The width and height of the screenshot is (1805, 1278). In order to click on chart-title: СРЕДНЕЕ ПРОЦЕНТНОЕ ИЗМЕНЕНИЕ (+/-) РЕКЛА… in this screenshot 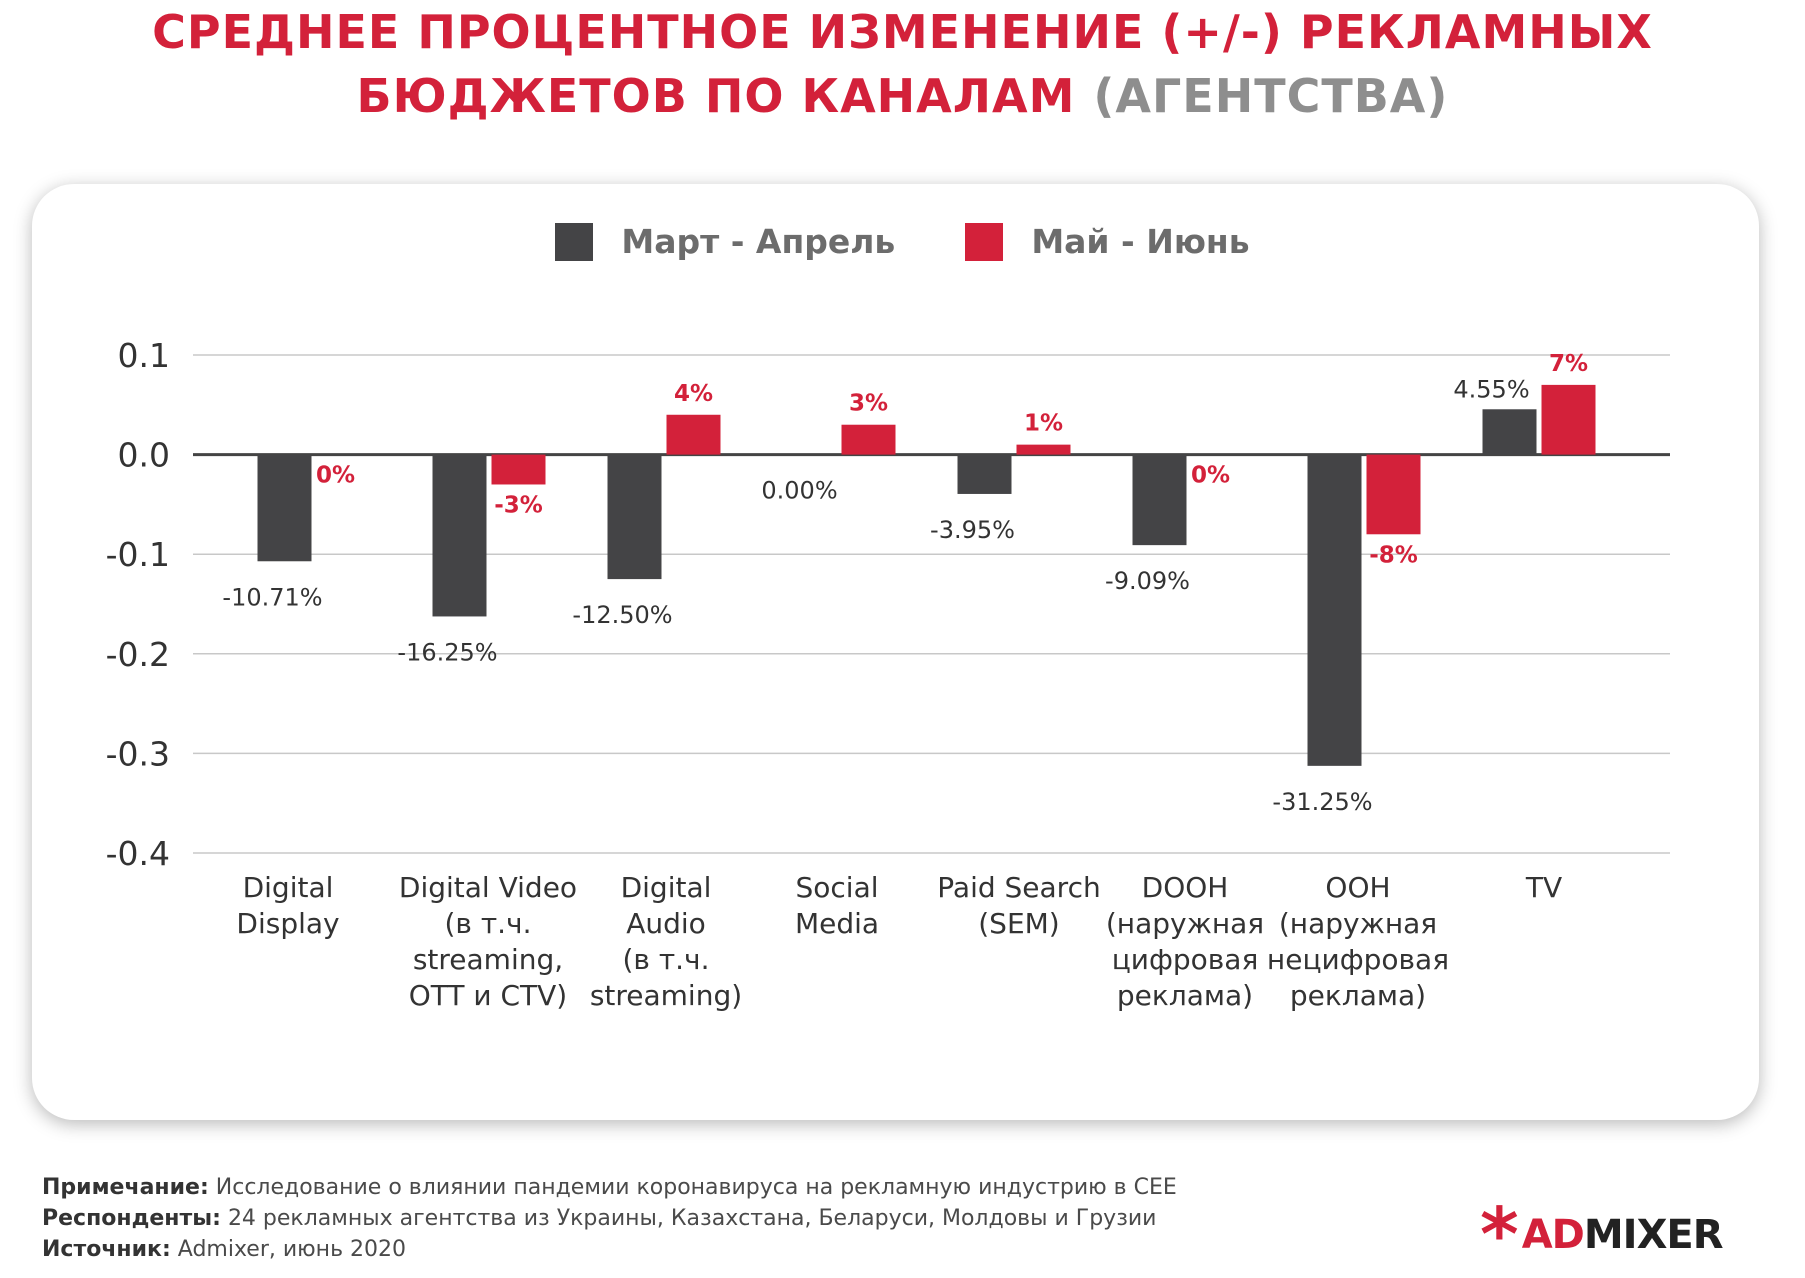, I will do `click(902, 64)`.